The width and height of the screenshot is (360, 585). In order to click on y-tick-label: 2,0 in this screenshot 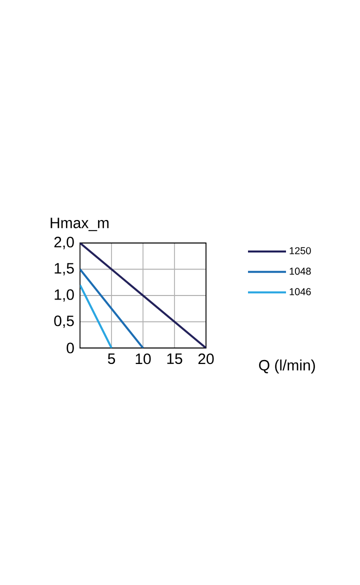, I will do `click(64, 243)`.